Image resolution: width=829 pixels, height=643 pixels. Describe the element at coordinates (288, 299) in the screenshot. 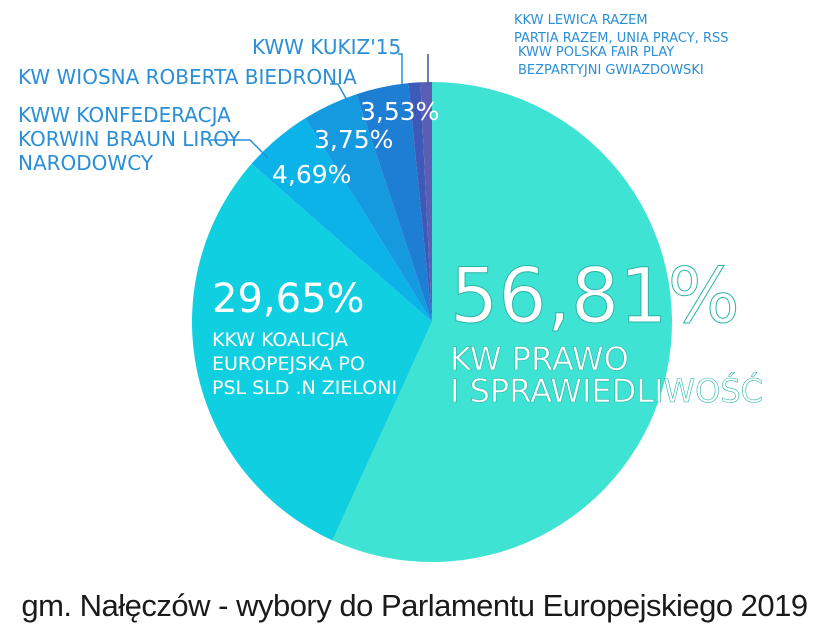

I see `value-label-kkw-koalicja-europejska-po-psl-sld-n-zieloni: 29,65%` at that location.